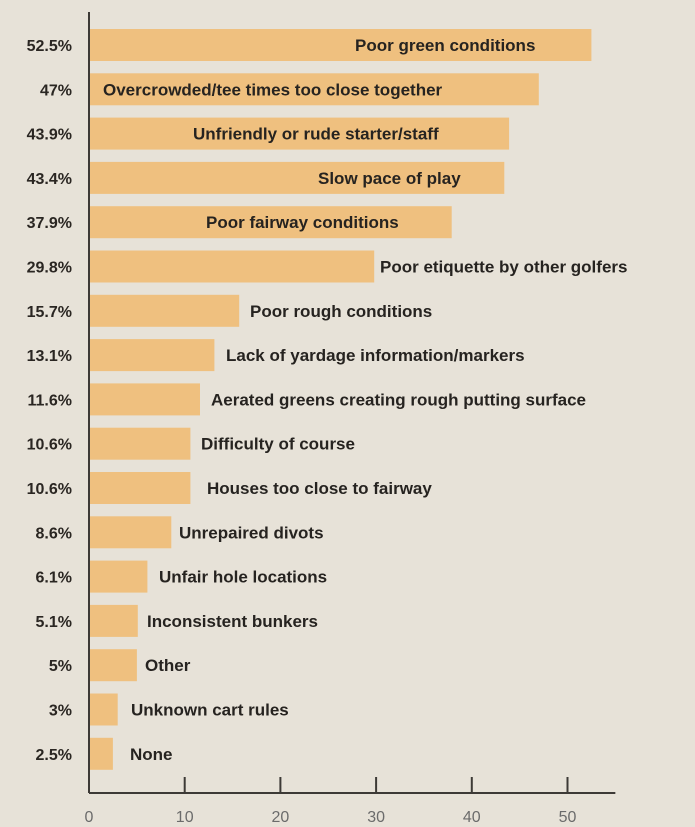  Describe the element at coordinates (375, 355) in the screenshot. I see `category-label-7: Lack of yardage information/markers` at that location.